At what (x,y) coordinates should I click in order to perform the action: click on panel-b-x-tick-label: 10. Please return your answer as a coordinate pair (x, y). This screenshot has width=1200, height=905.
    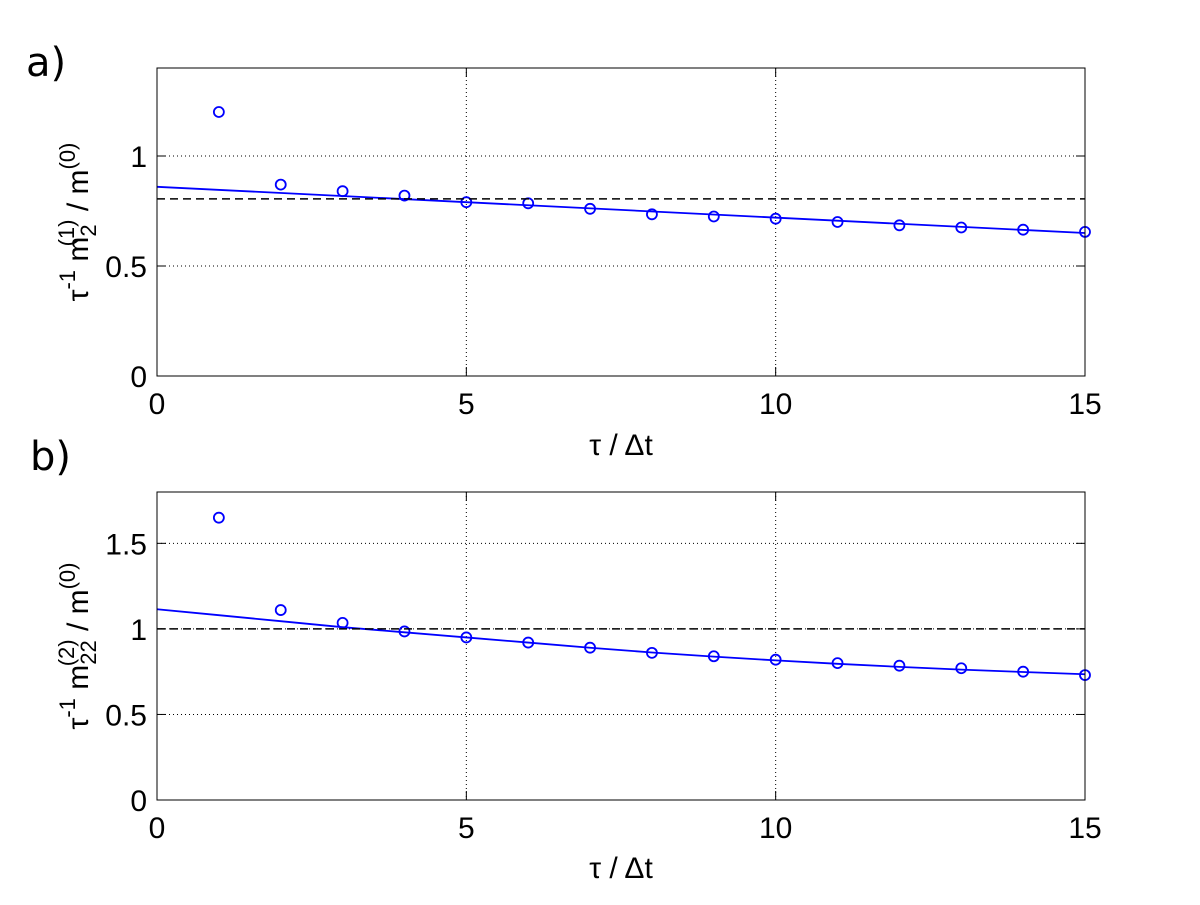
    Looking at the image, I should click on (775, 828).